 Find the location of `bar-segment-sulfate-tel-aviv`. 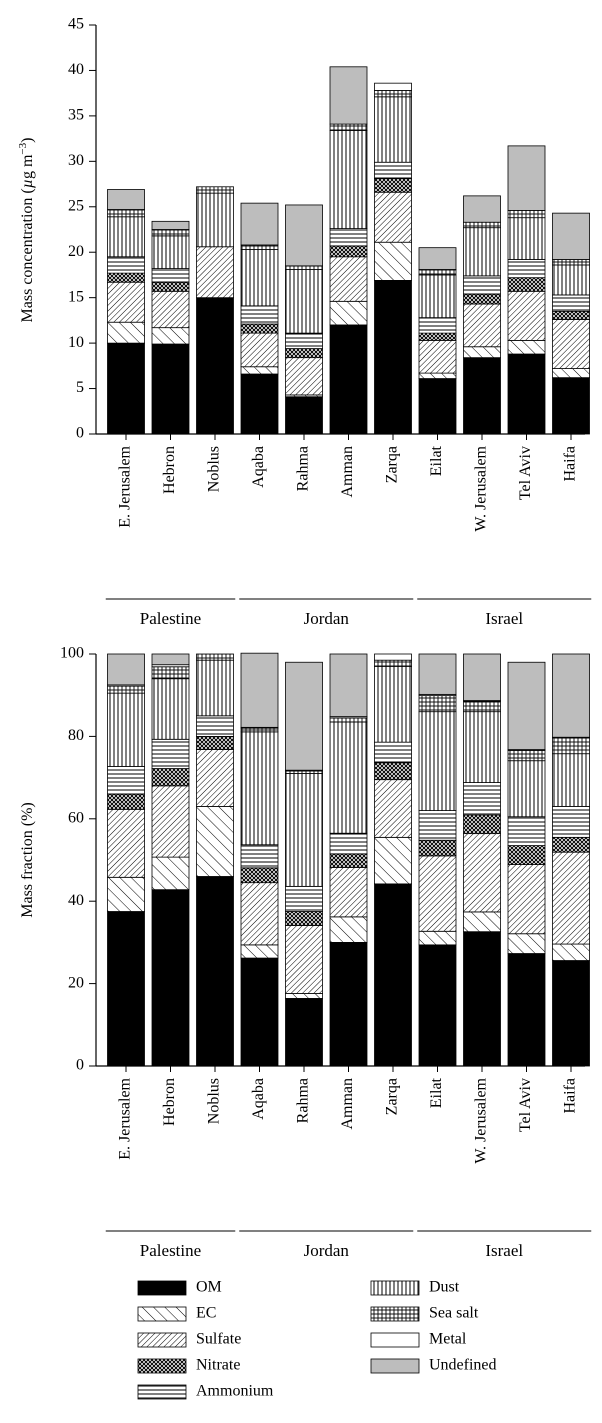

bar-segment-sulfate-tel-aviv is located at coordinates (526, 315).